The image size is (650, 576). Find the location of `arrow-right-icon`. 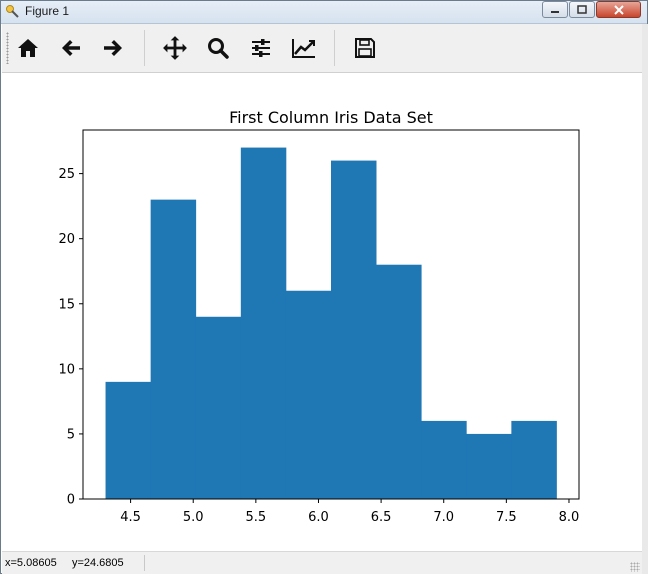

arrow-right-icon is located at coordinates (113, 48).